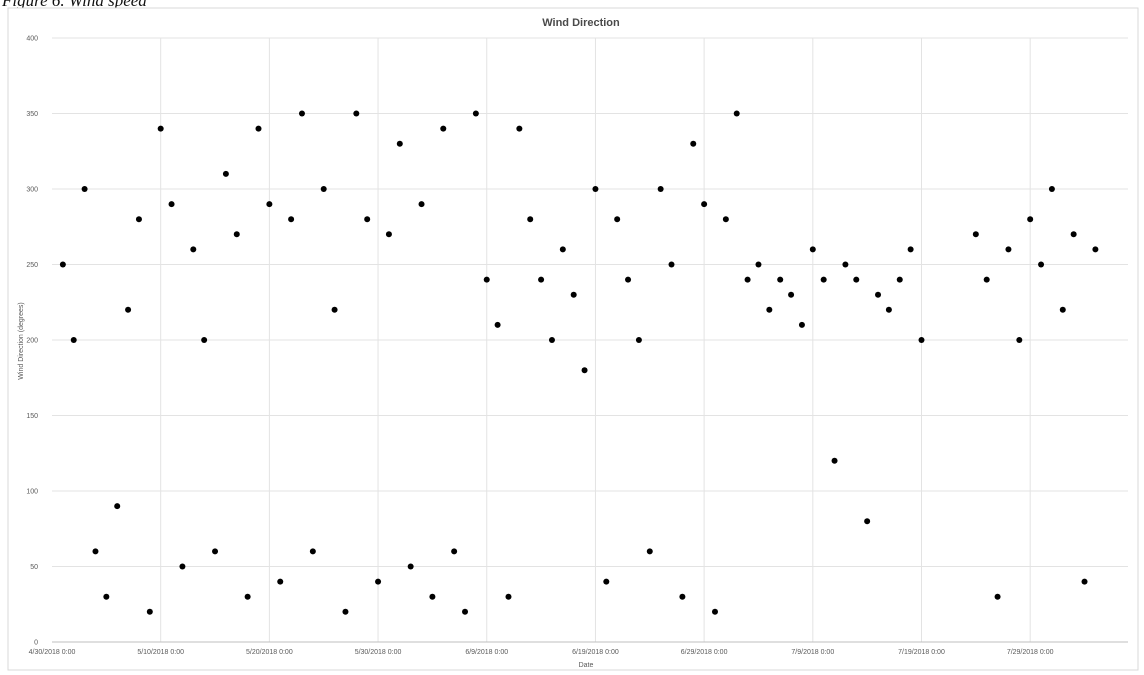 The image size is (1144, 675). I want to click on x-tick-label: 6/29/2018 0:00, so click(704, 652).